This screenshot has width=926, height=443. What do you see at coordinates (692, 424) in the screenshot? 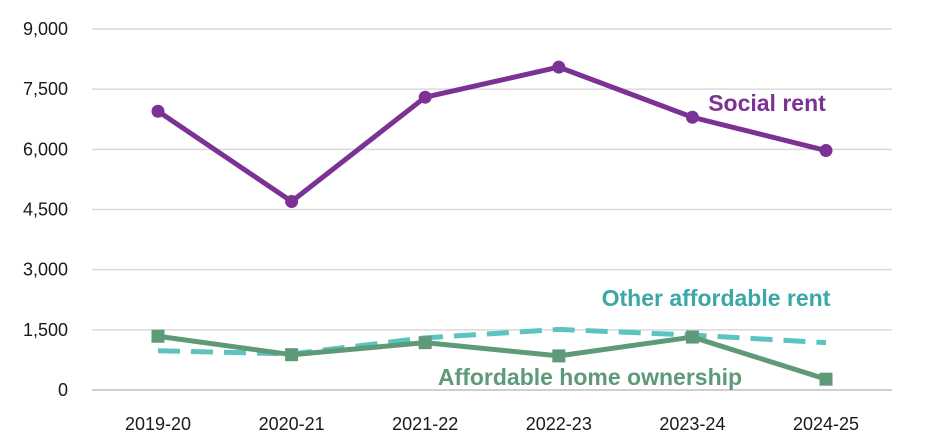
I see `x-tick-label: 2023-24` at bounding box center [692, 424].